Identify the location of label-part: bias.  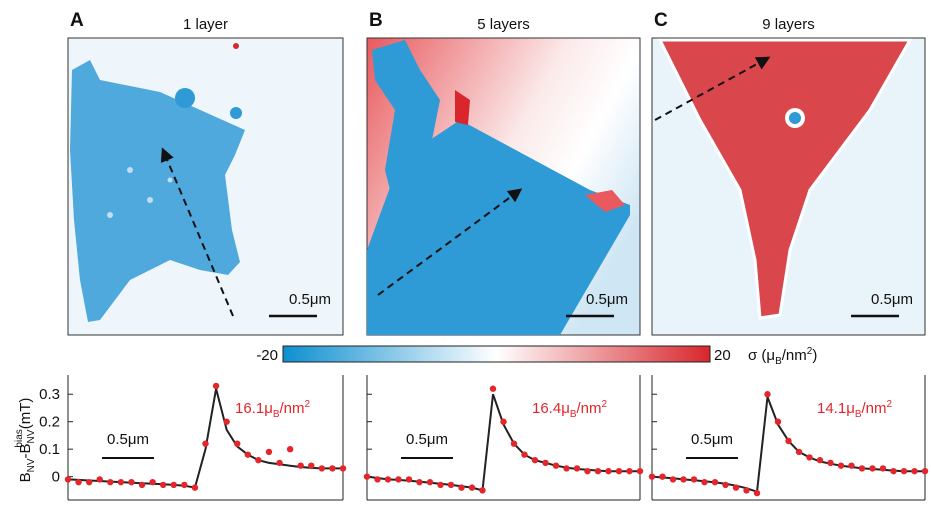
(19, 438).